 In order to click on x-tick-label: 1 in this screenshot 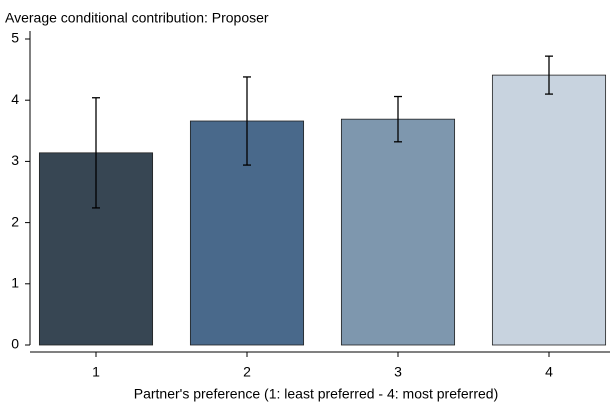, I will do `click(96, 372)`.